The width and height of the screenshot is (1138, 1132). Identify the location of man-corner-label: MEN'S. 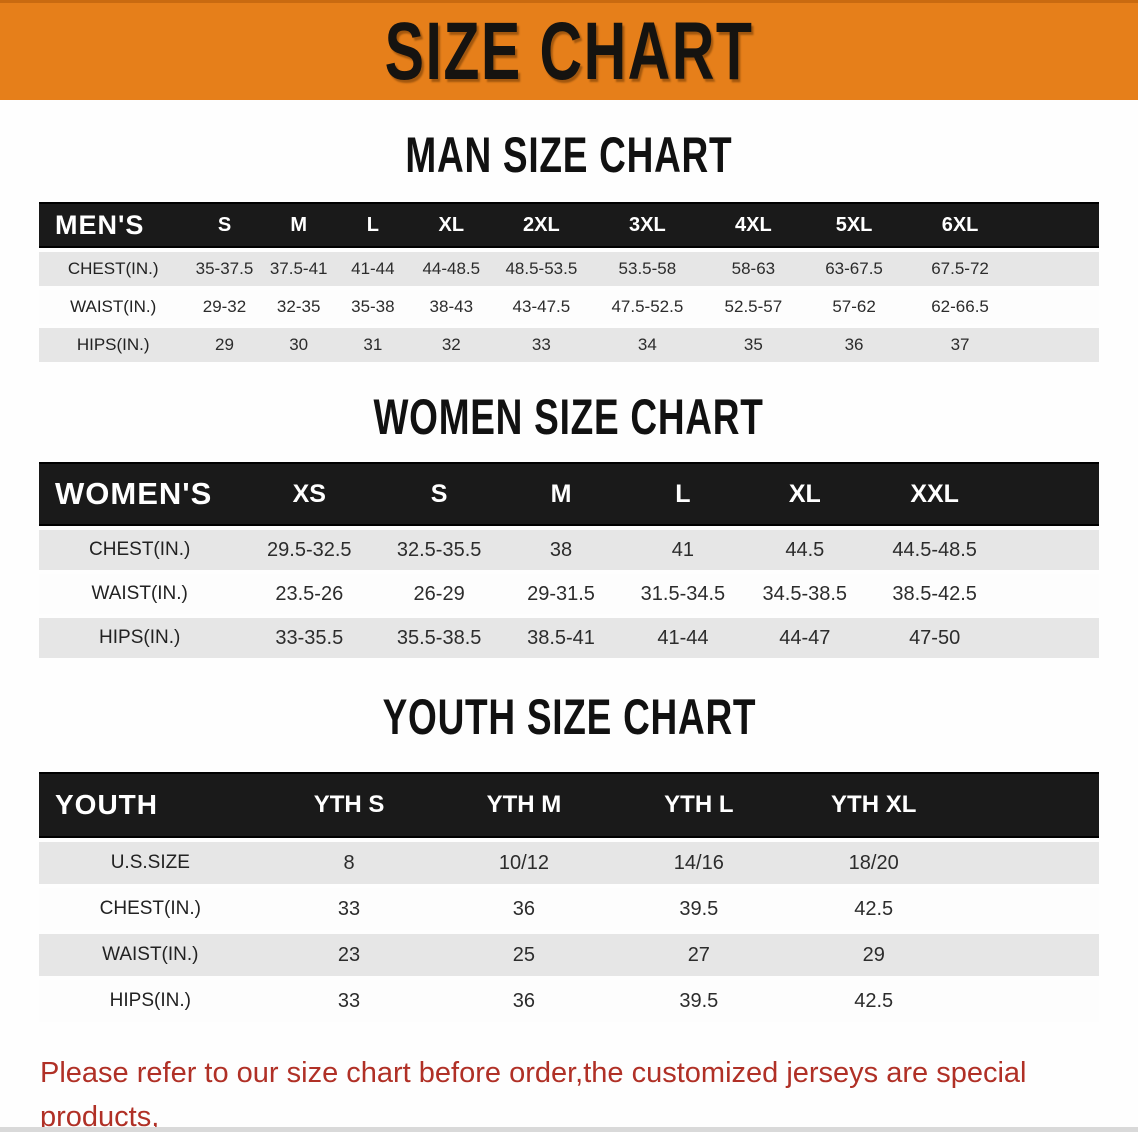
(113, 225).